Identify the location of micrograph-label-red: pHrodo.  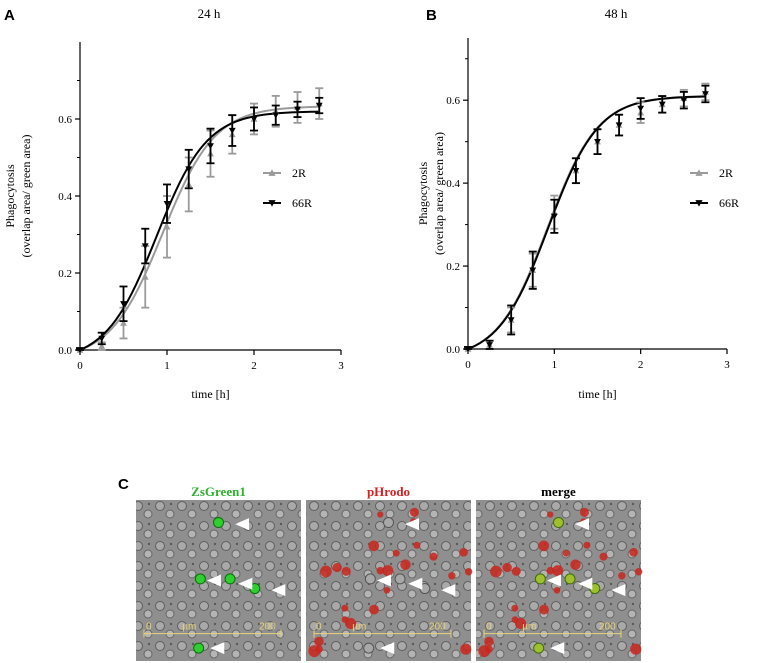
(388, 491).